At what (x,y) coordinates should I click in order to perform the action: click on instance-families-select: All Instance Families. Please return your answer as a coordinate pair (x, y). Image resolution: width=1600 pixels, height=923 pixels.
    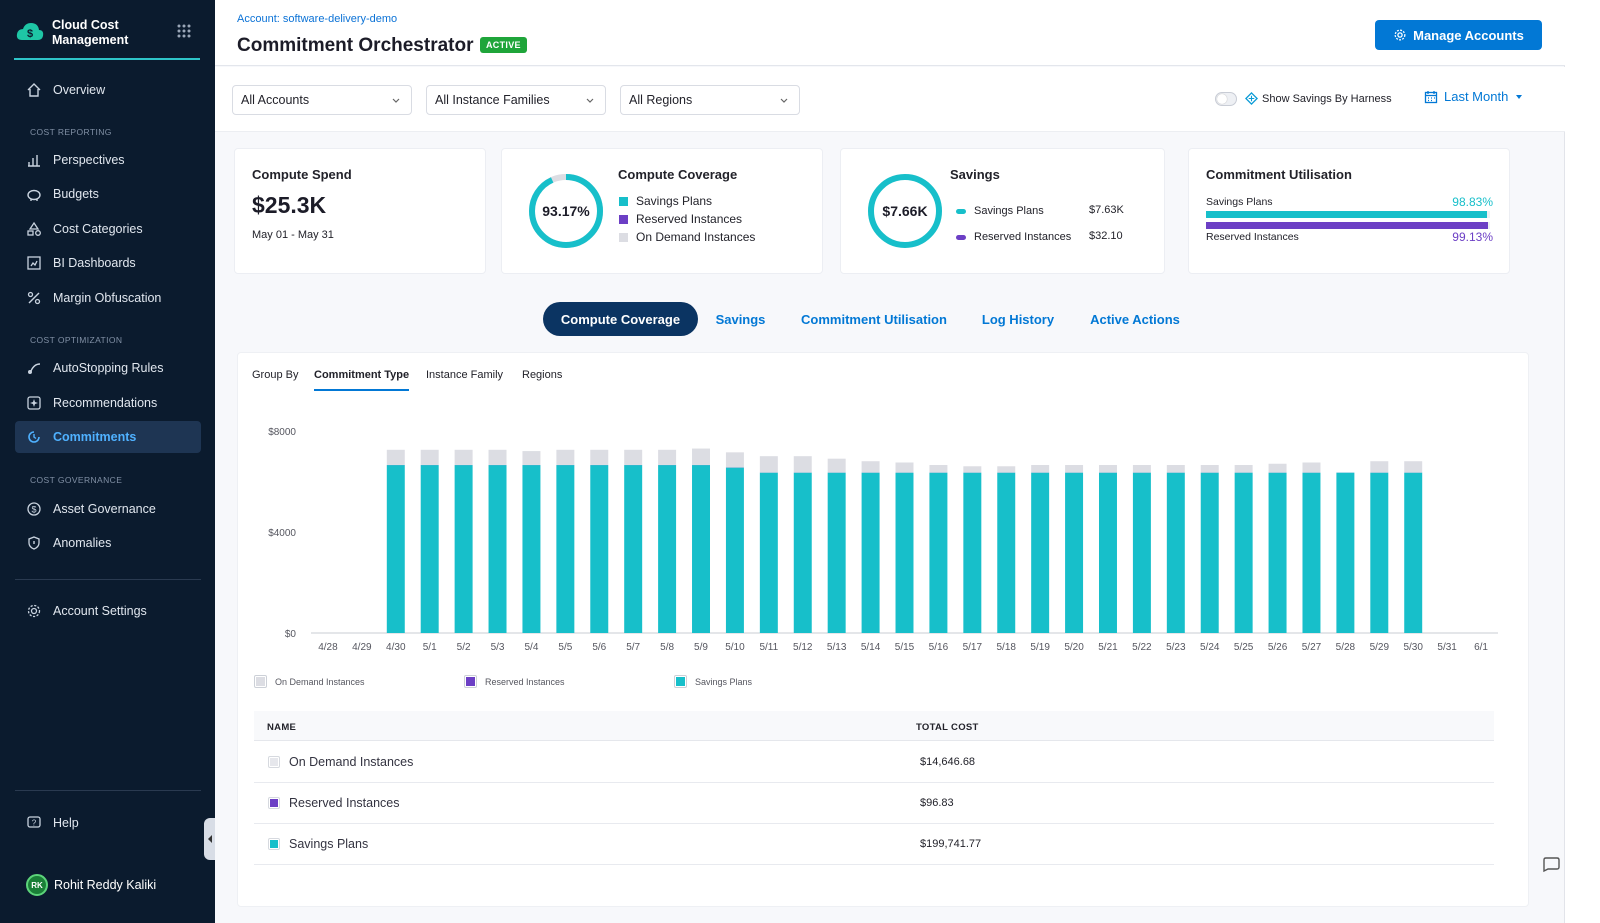
    Looking at the image, I should click on (516, 100).